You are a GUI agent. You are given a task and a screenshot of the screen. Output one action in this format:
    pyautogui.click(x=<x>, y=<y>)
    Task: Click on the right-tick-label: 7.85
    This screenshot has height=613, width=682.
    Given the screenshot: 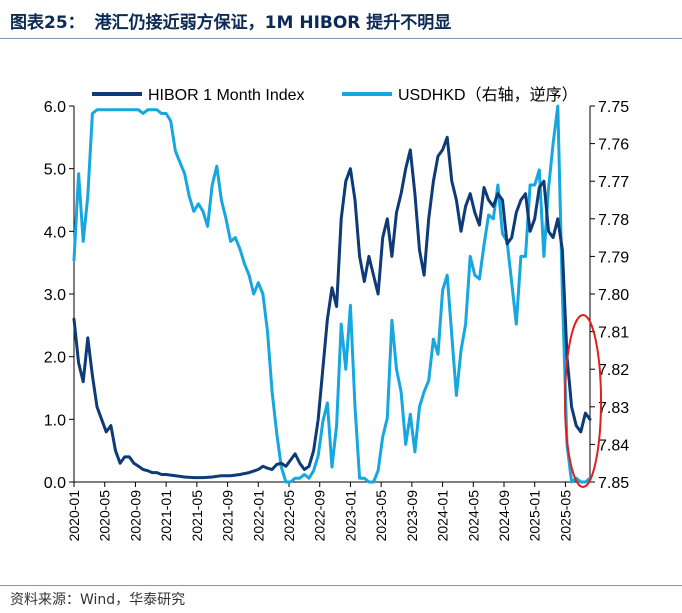 What is the action you would take?
    pyautogui.click(x=613, y=483)
    